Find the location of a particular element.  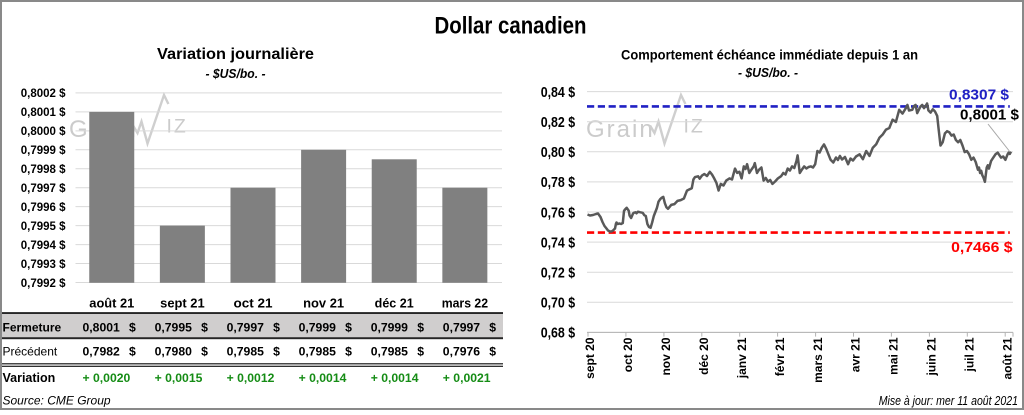

svg-text: 0,78 $ is located at coordinates (558, 183).